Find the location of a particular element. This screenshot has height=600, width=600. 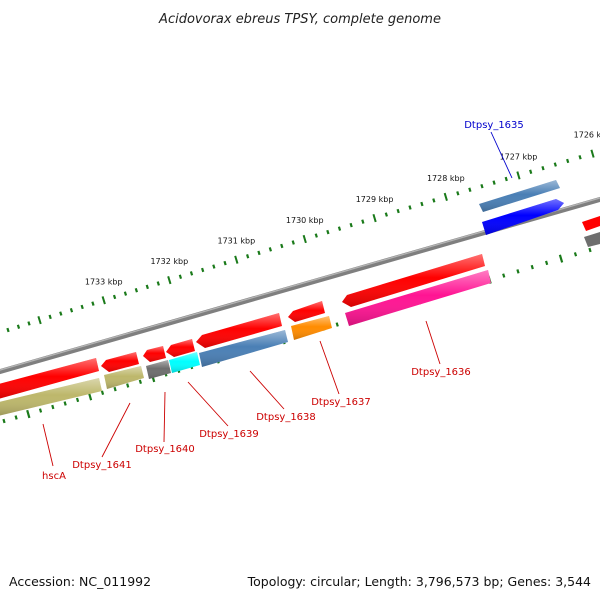

gene-label-dtpsy-1636: Dtpsy_1636 is located at coordinates (441, 372).